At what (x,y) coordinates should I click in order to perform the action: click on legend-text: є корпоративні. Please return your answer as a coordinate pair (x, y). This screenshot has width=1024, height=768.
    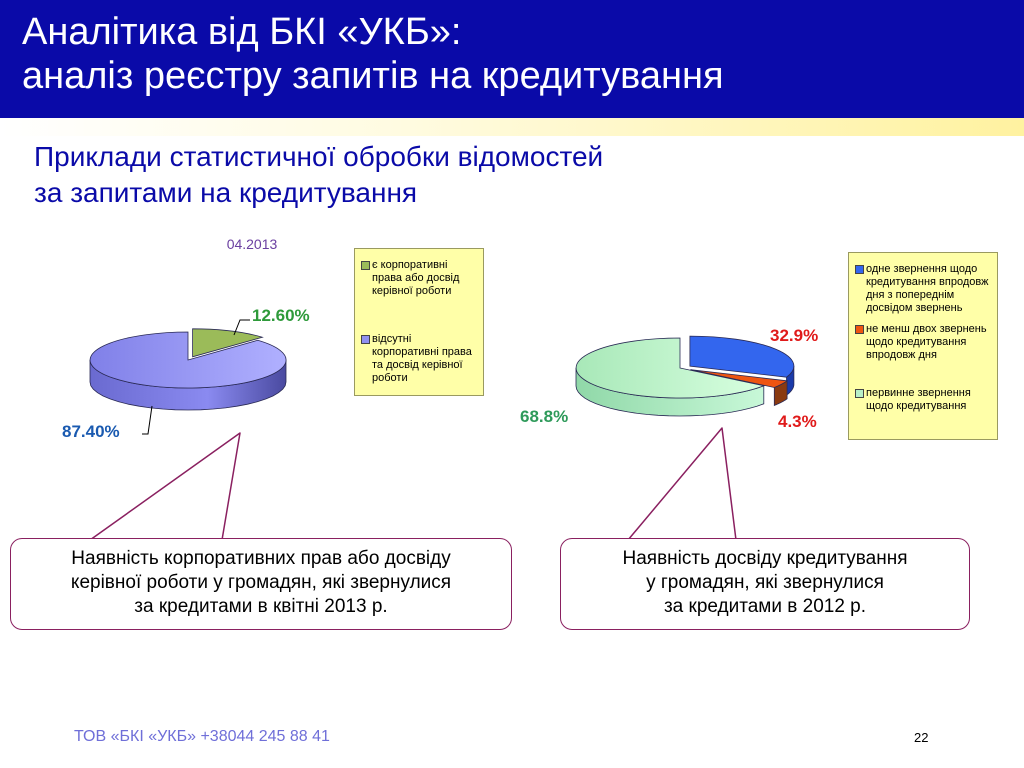
    Looking at the image, I should click on (410, 265).